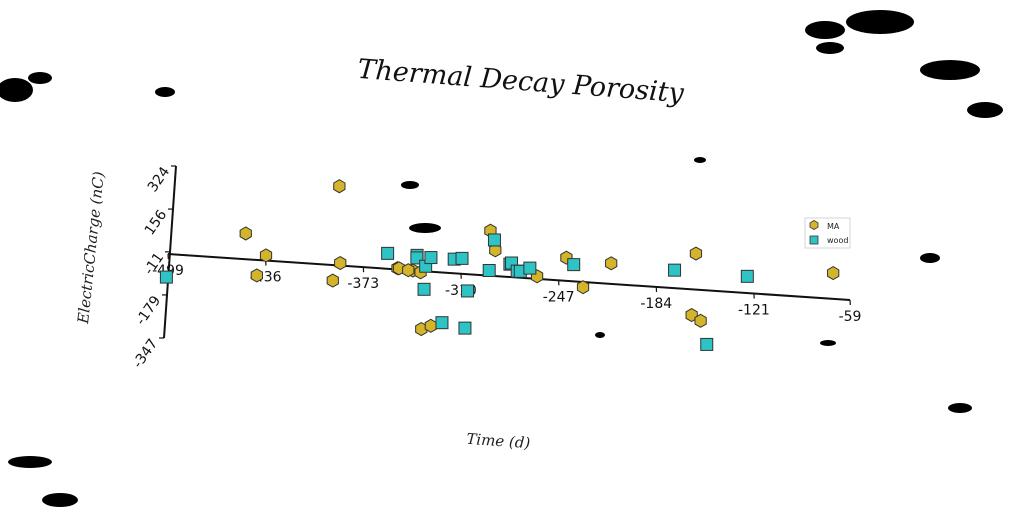 The width and height of the screenshot is (1024, 512). What do you see at coordinates (850, 317) in the screenshot?
I see `x-tick-label: -59` at bounding box center [850, 317].